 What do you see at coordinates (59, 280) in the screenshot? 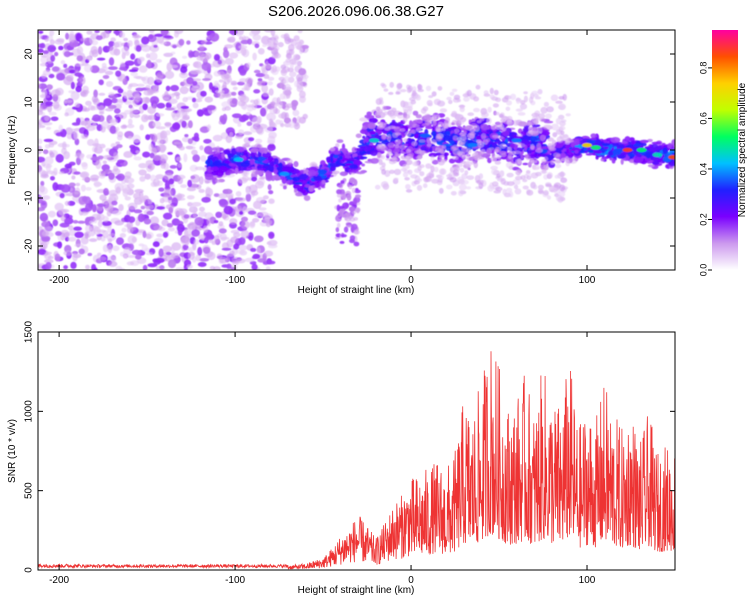
I see `x-tick-label: -200` at bounding box center [59, 280].